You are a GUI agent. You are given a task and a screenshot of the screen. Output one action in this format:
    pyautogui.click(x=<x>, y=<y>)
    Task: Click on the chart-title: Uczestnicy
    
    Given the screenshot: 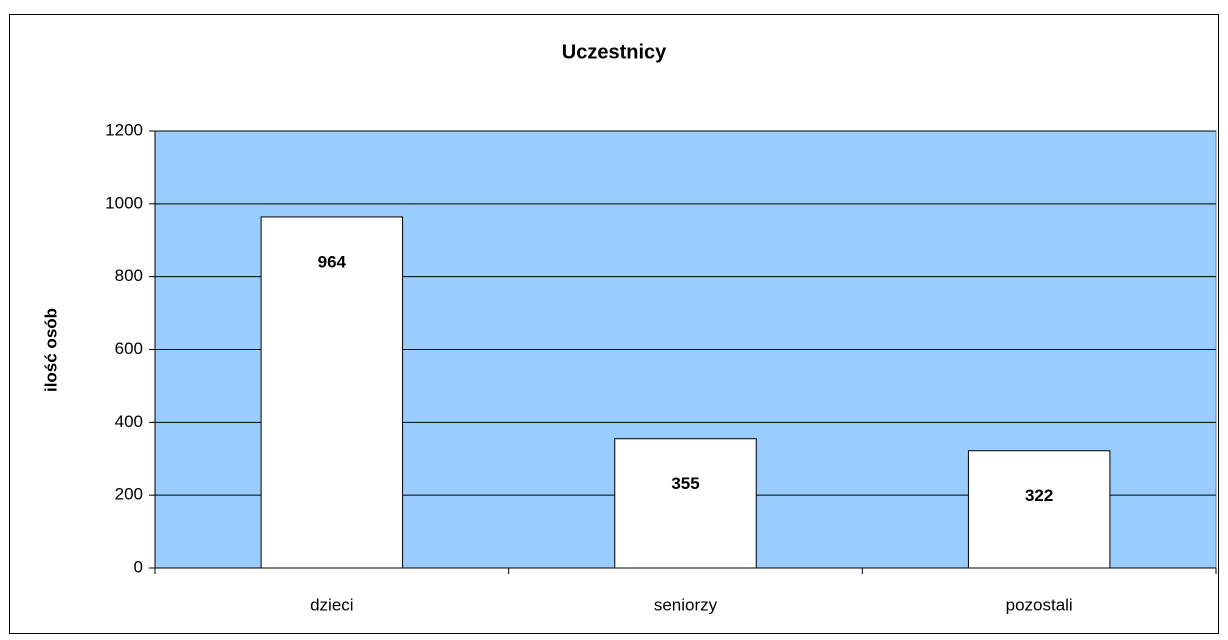 What is the action you would take?
    pyautogui.click(x=614, y=52)
    